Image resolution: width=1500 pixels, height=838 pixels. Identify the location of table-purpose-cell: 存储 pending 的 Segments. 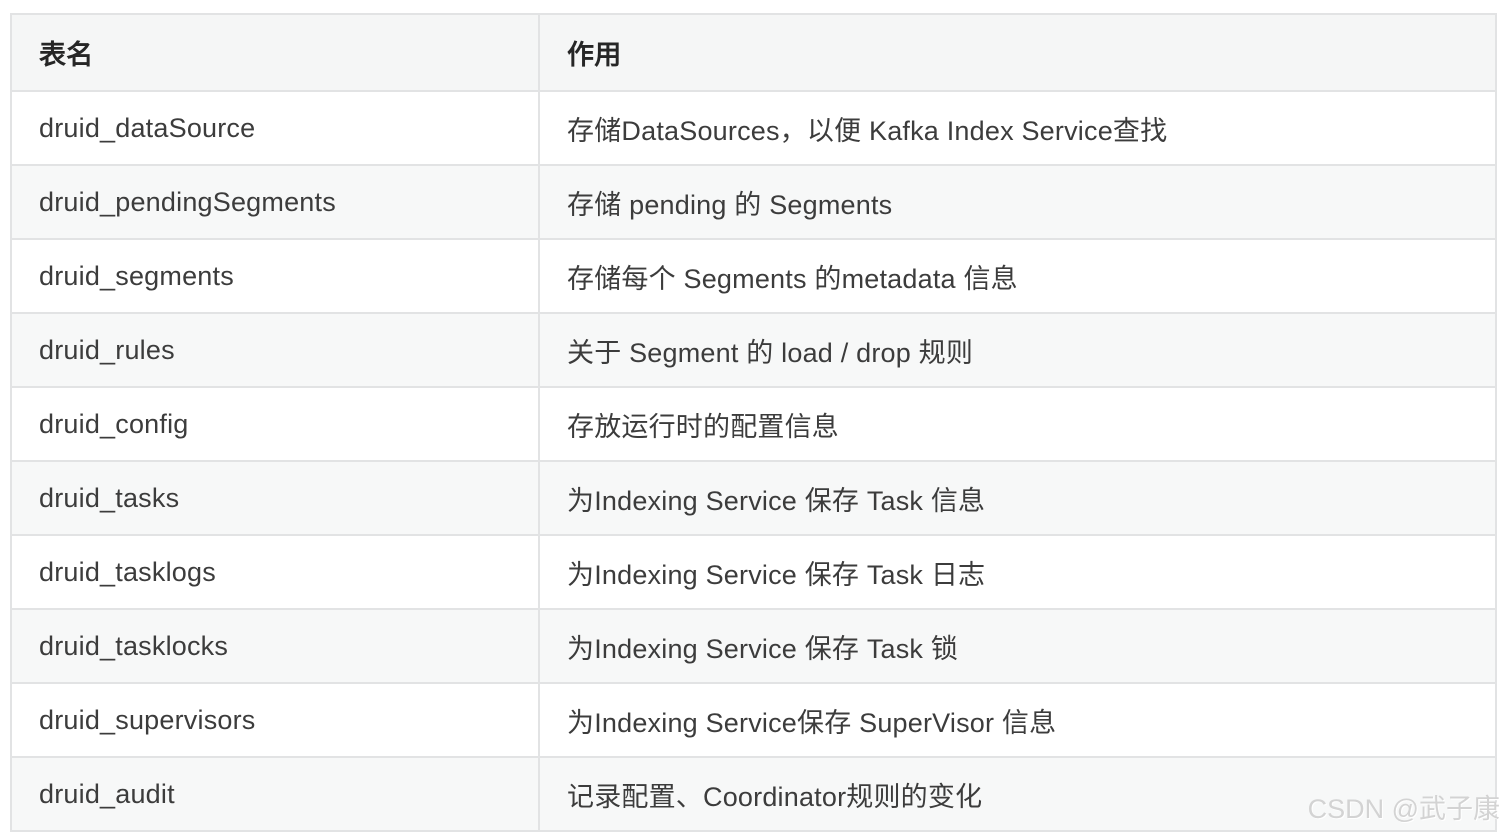
(1017, 202).